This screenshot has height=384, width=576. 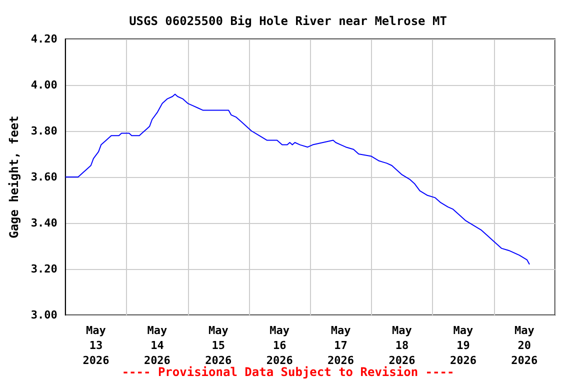 I want to click on y-tick-label: 3.00, so click(x=44, y=315).